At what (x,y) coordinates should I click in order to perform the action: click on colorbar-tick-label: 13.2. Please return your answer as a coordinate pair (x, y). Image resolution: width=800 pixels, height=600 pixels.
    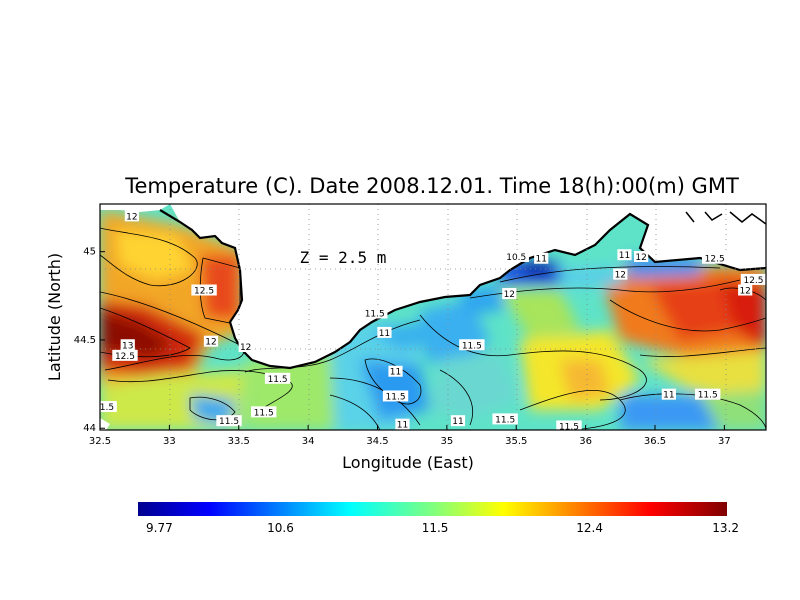
    Looking at the image, I should click on (725, 528).